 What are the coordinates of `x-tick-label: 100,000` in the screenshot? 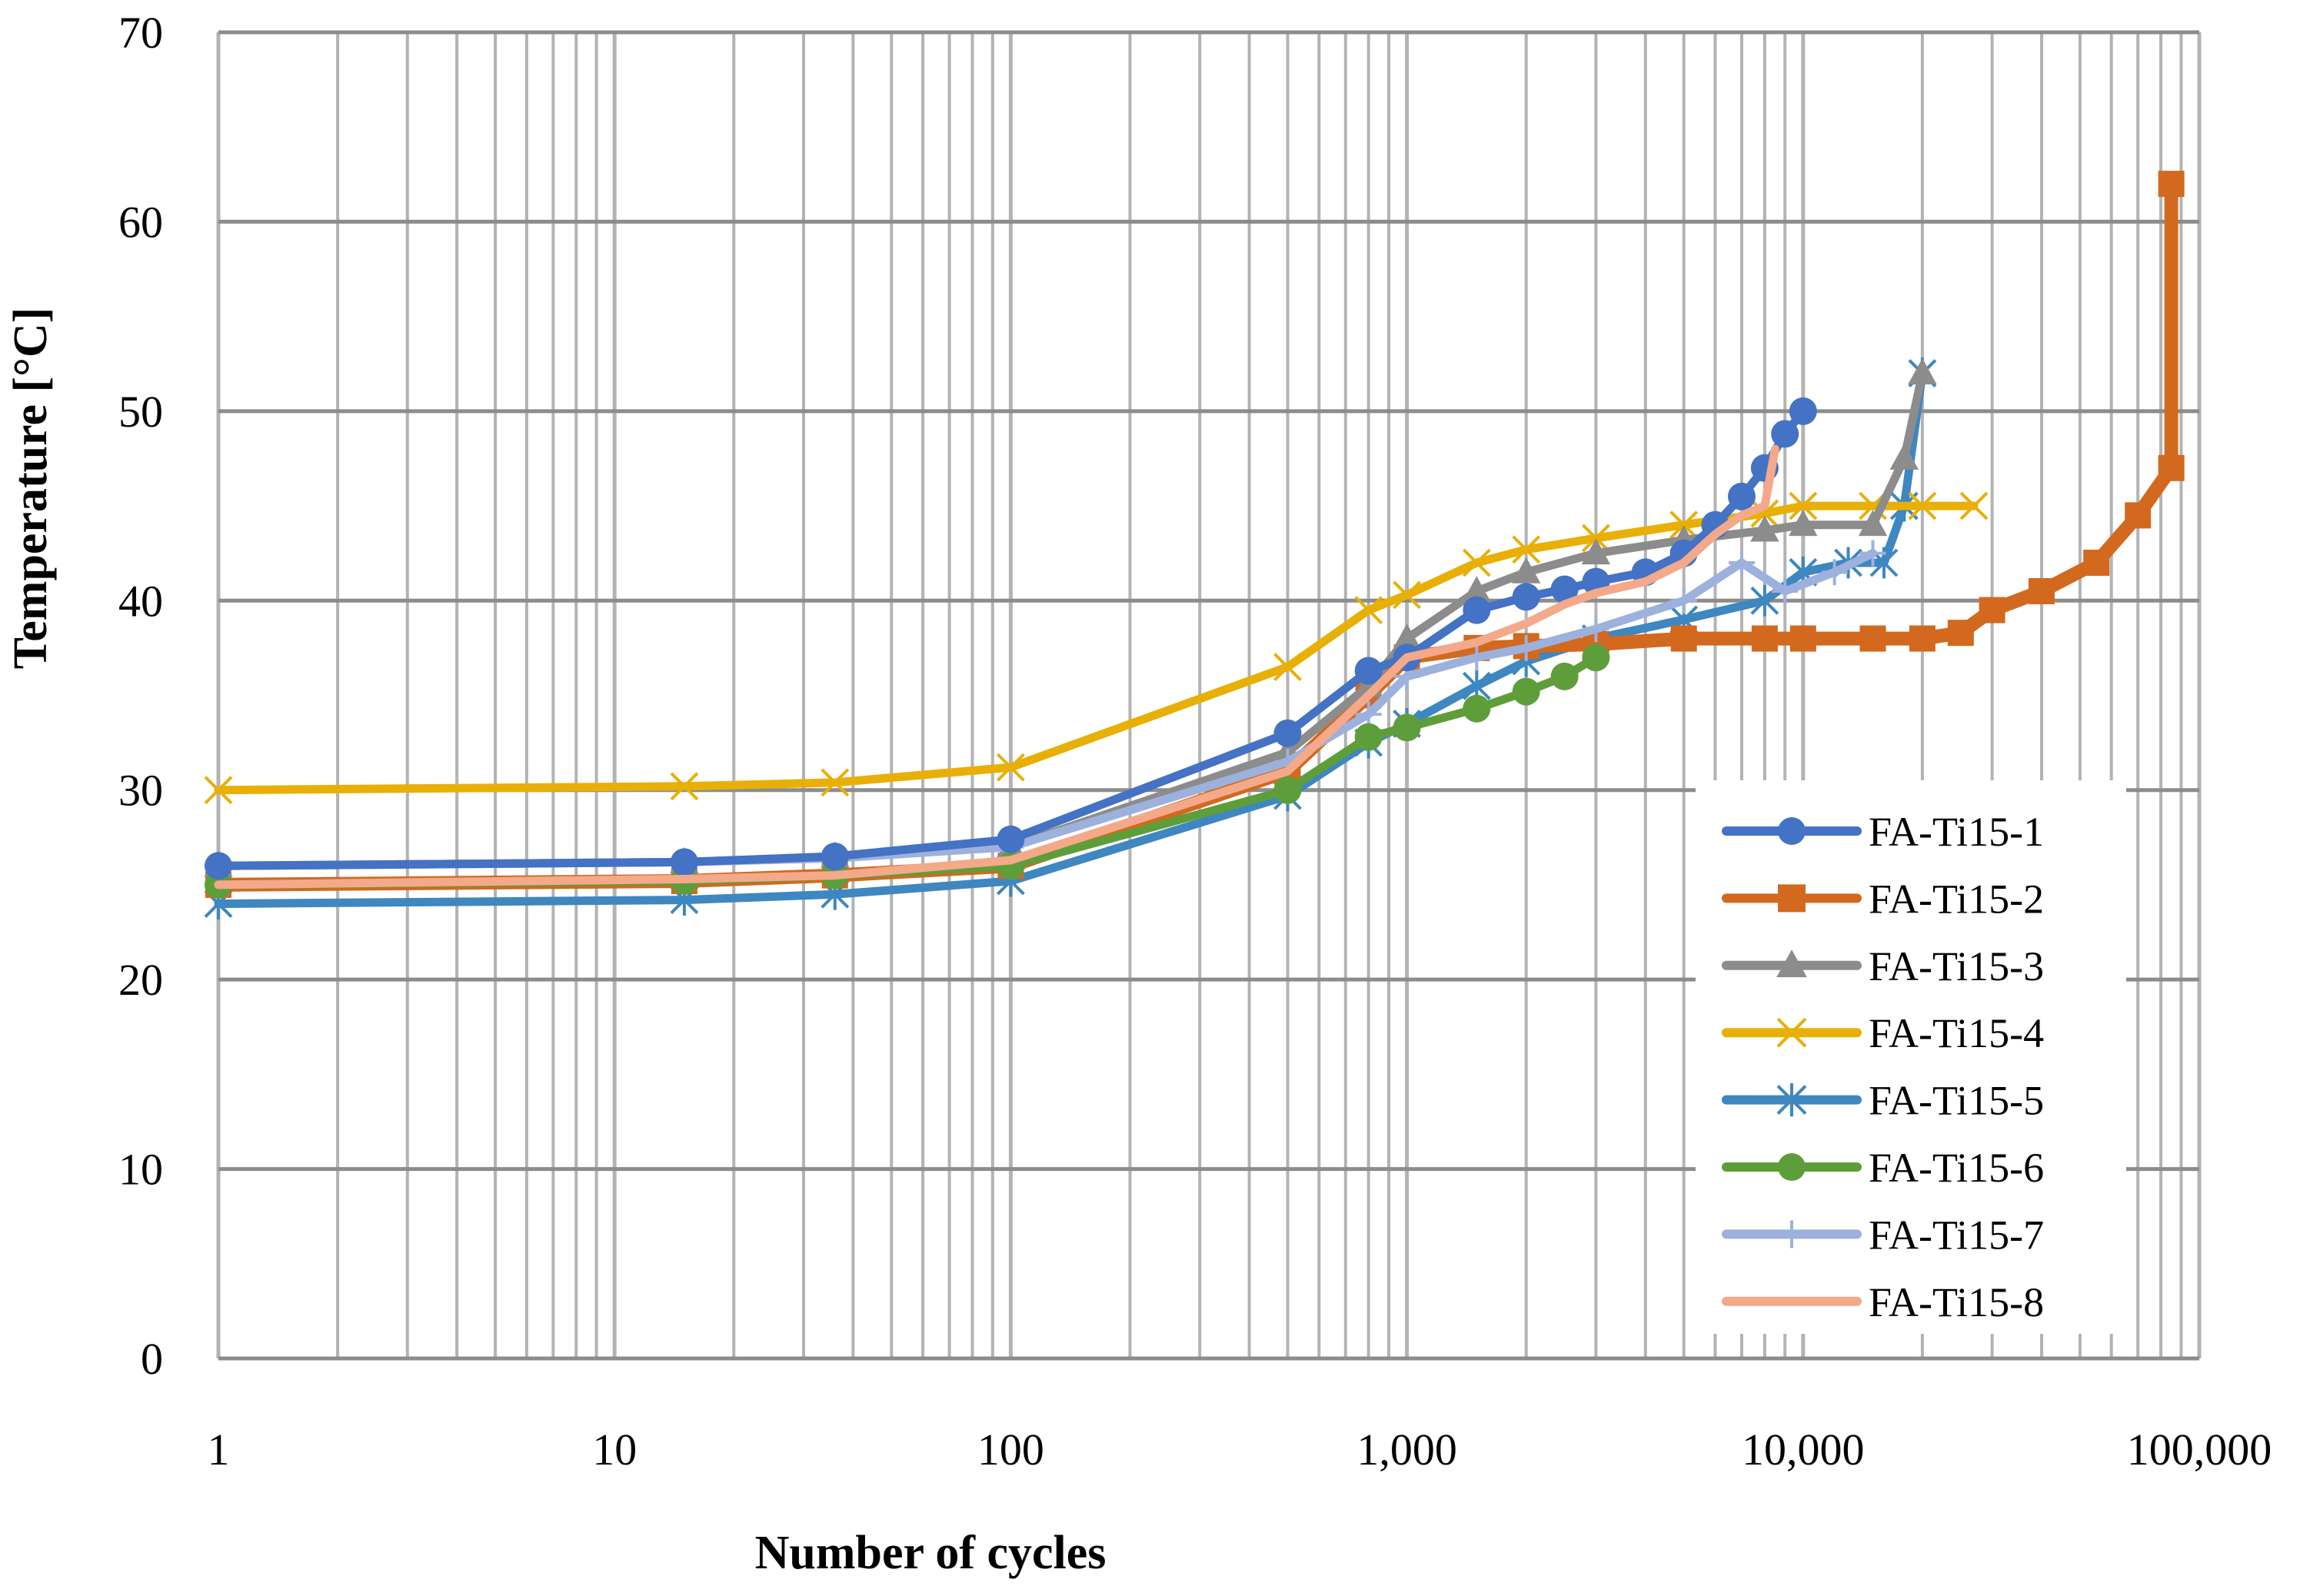 It's located at (2199, 1450).